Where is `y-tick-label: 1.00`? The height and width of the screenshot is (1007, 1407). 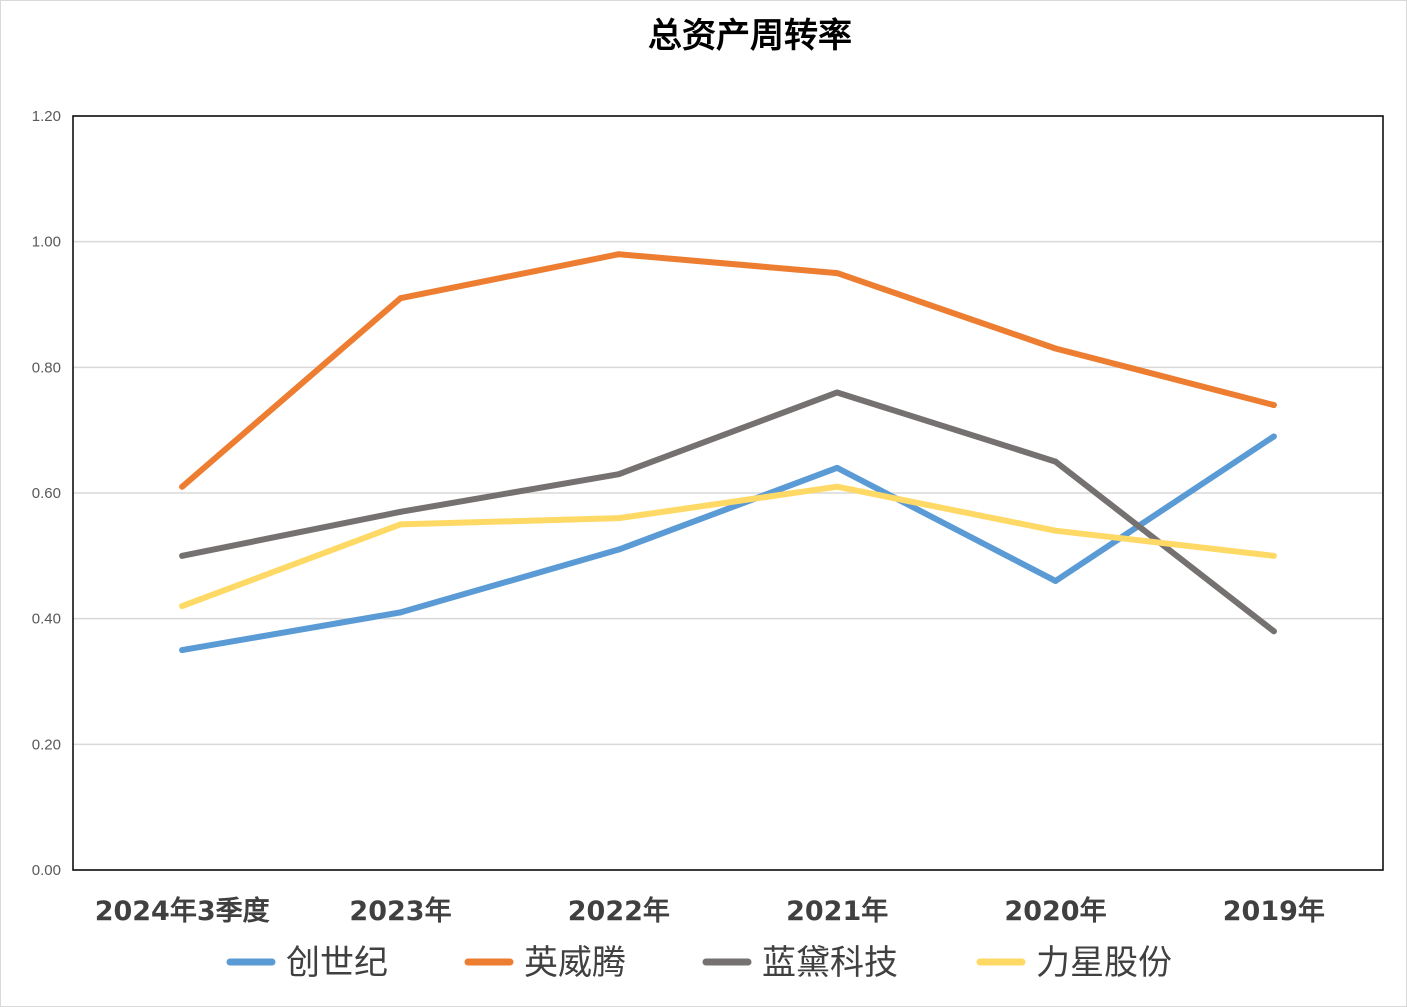 y-tick-label: 1.00 is located at coordinates (46, 242).